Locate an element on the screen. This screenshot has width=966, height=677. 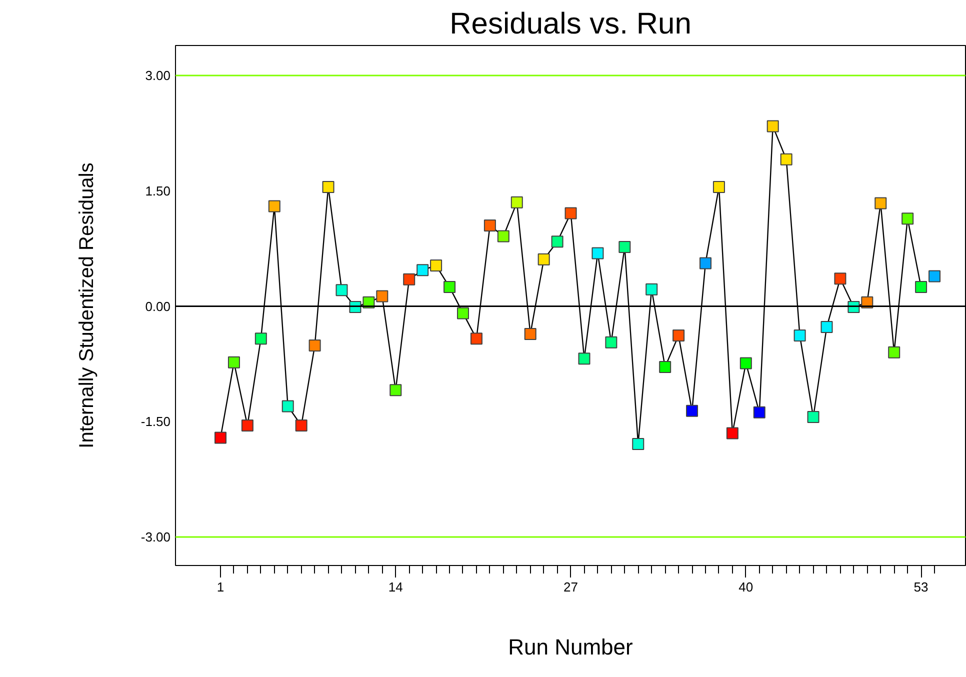
y-tick-label: -3.00 is located at coordinates (155, 537).